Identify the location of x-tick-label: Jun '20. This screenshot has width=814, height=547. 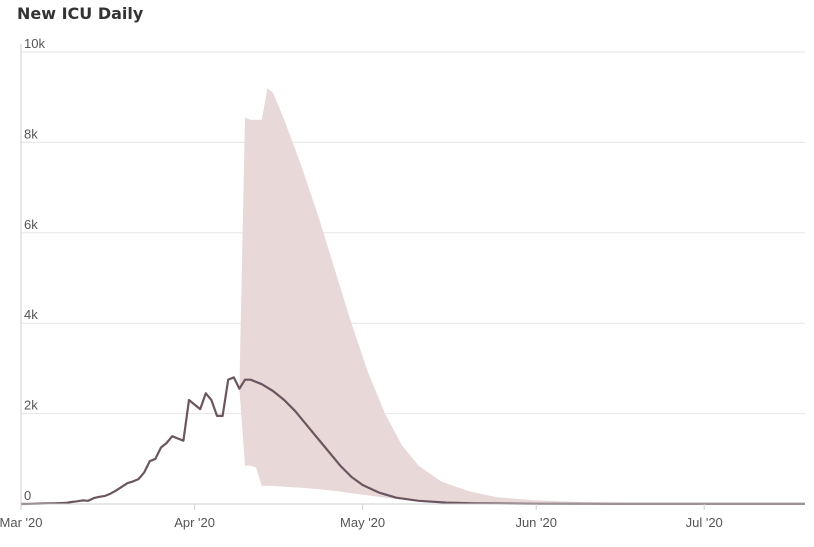
(536, 522).